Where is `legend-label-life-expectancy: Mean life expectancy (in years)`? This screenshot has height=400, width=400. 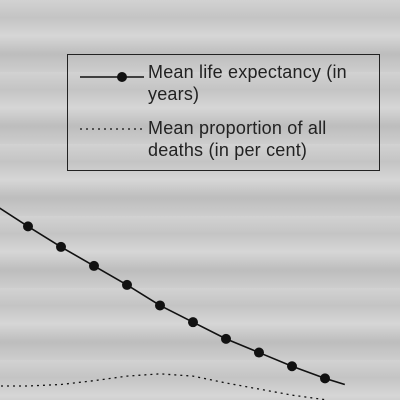
legend-label-life-expectancy: Mean life expectancy (in years) is located at coordinates (247, 83).